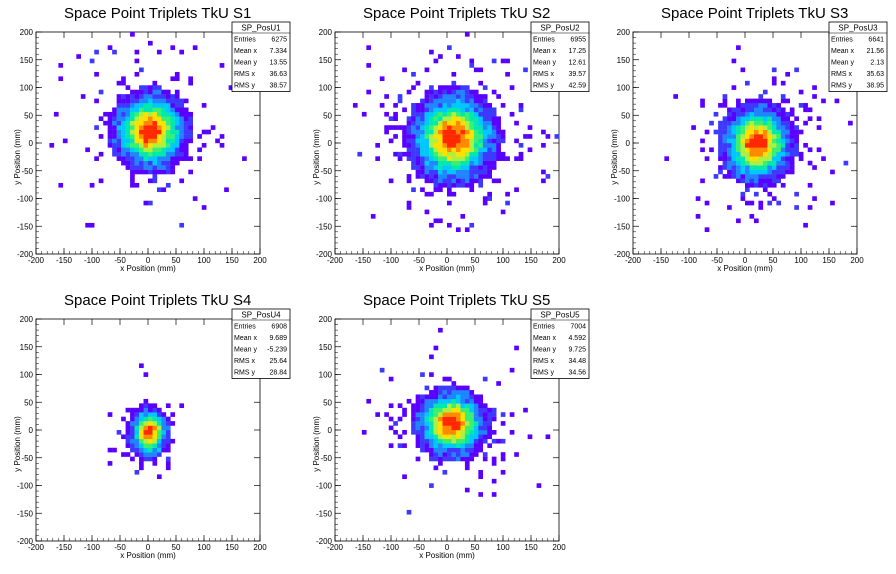 Image resolution: width=896 pixels, height=574 pixels. What do you see at coordinates (391, 260) in the screenshot?
I see `x-tick-label: -100` at bounding box center [391, 260].